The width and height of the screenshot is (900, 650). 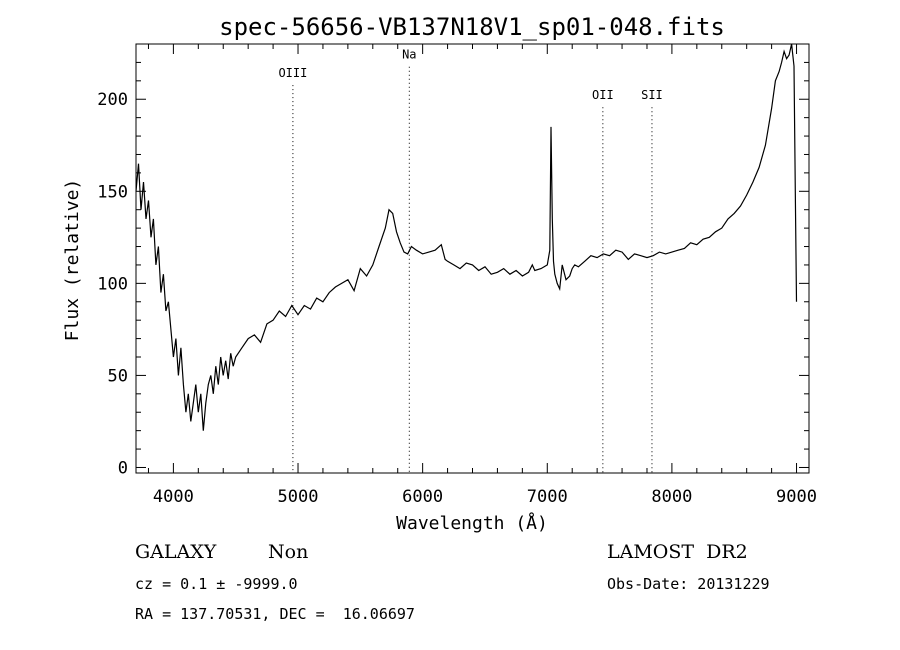 I want to click on spectral-line-label: Na, so click(x=409, y=55).